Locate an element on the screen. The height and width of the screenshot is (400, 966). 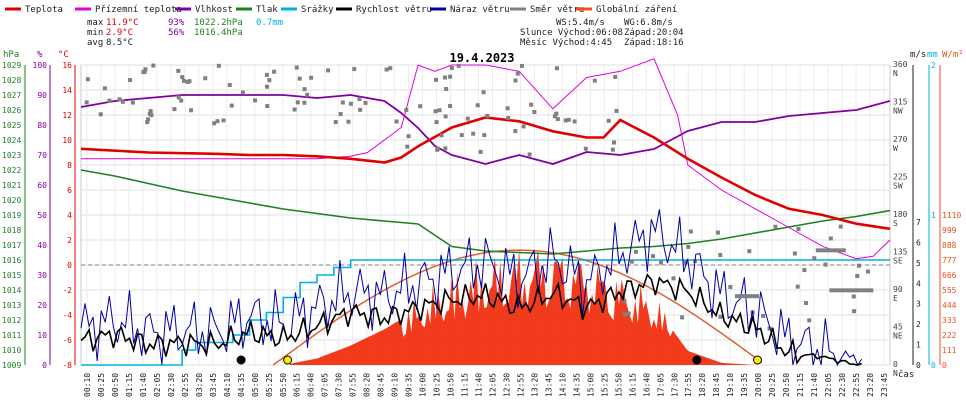
legend-label: Tlak is located at coordinates (267, 10).